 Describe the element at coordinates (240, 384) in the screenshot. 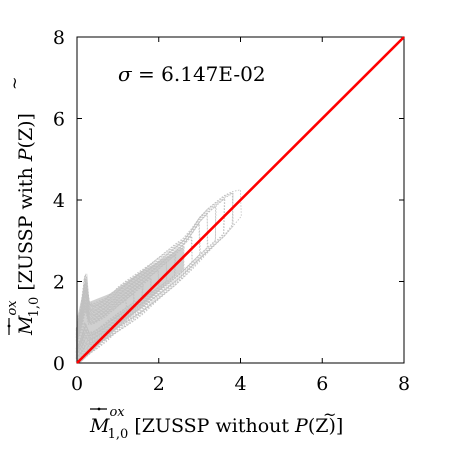

I see `x-tick-label: 4` at that location.